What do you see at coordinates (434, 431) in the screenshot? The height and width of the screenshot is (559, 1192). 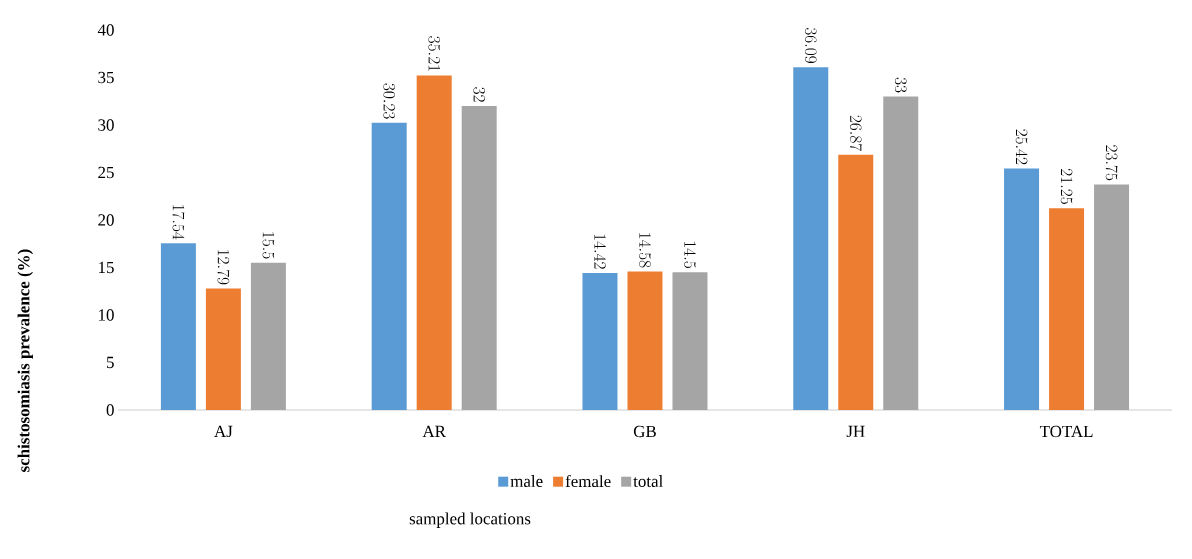 I see `x-tick-label: AR` at bounding box center [434, 431].